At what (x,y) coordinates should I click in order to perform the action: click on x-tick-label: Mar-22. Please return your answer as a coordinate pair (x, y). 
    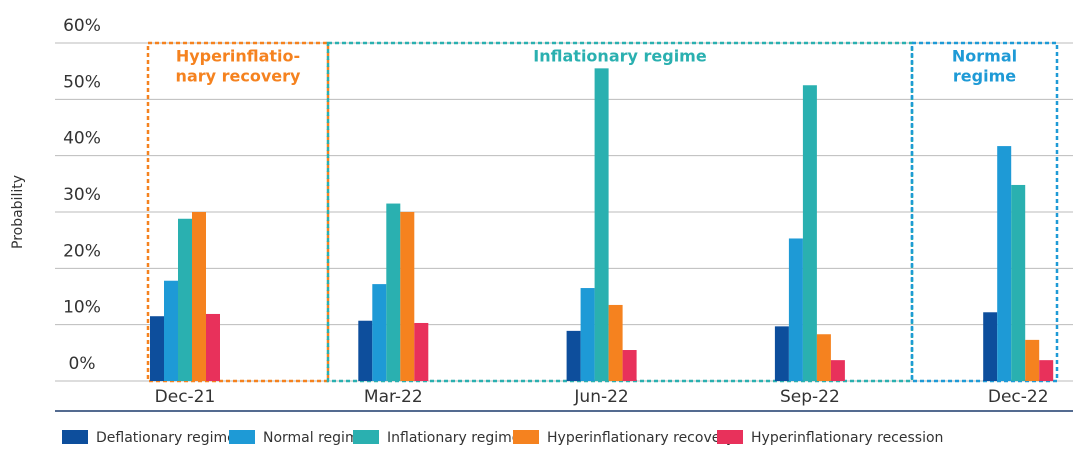
    Looking at the image, I should click on (393, 397).